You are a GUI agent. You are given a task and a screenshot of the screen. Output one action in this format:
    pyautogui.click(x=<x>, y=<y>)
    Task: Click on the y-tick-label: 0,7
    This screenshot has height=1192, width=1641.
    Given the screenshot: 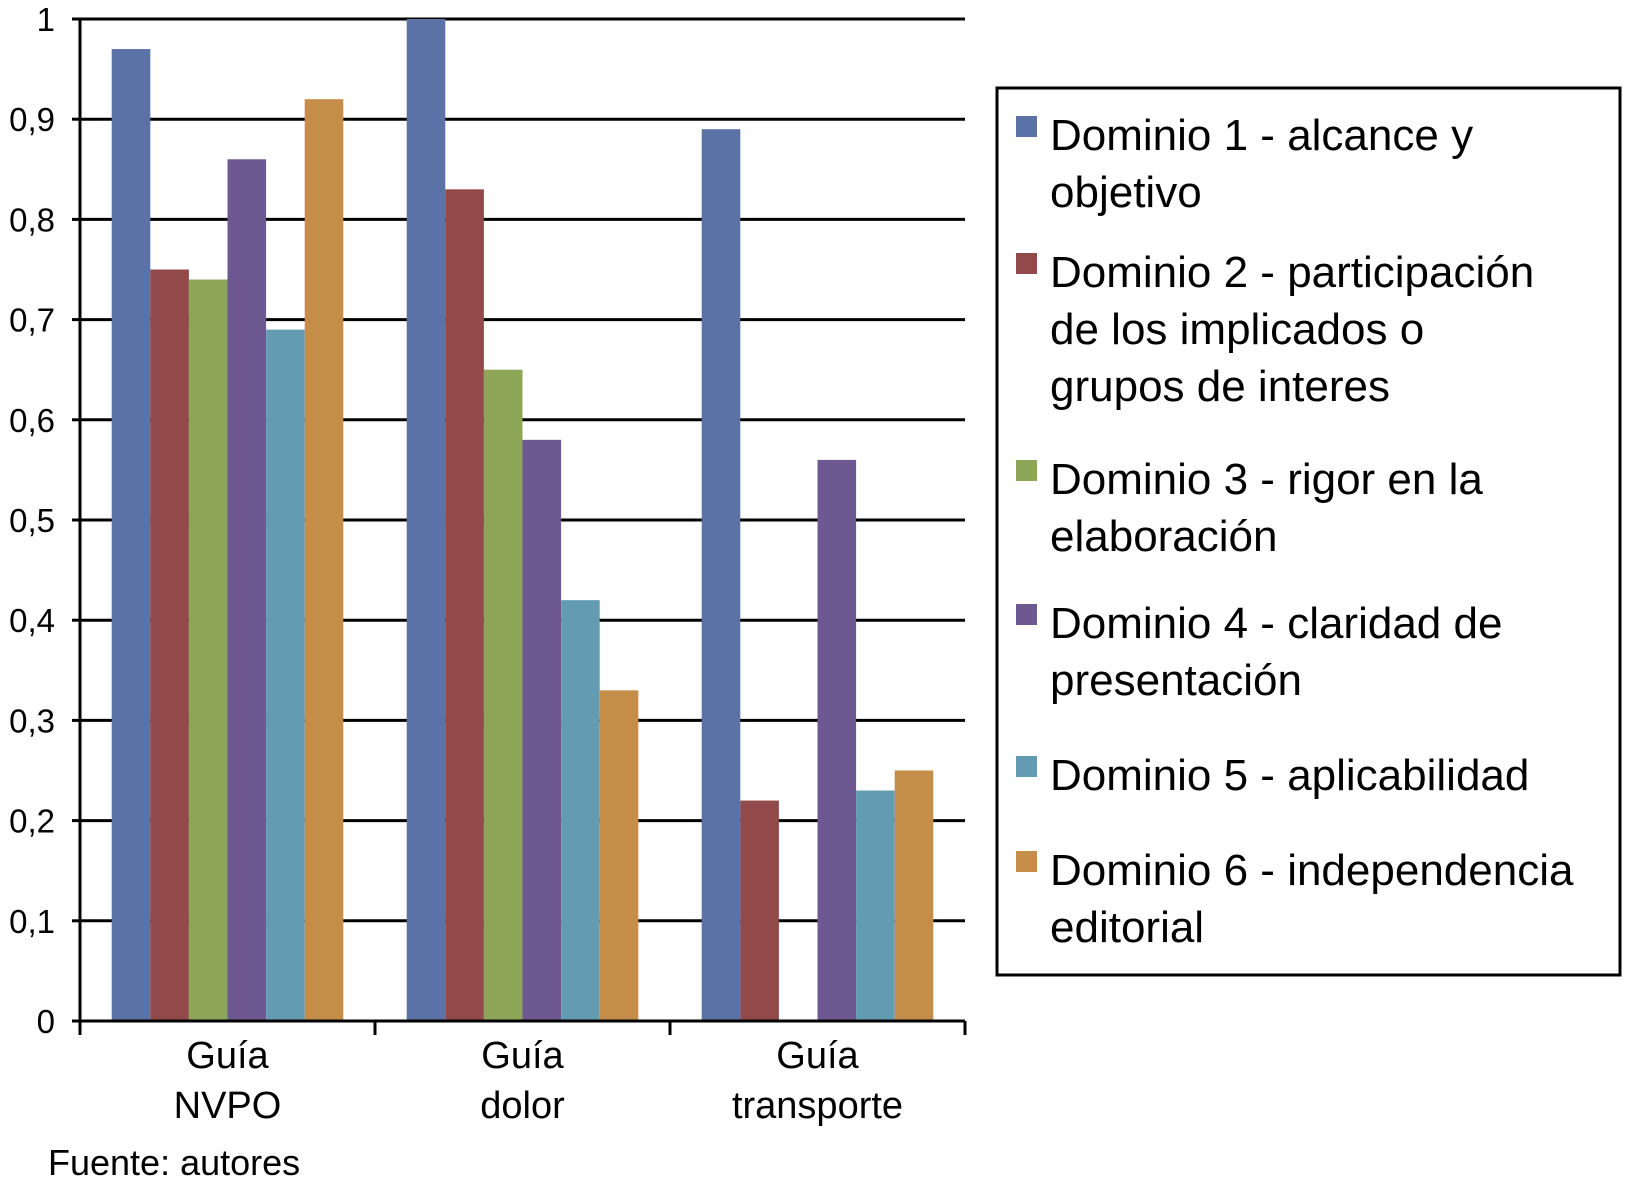 What is the action you would take?
    pyautogui.click(x=32, y=320)
    